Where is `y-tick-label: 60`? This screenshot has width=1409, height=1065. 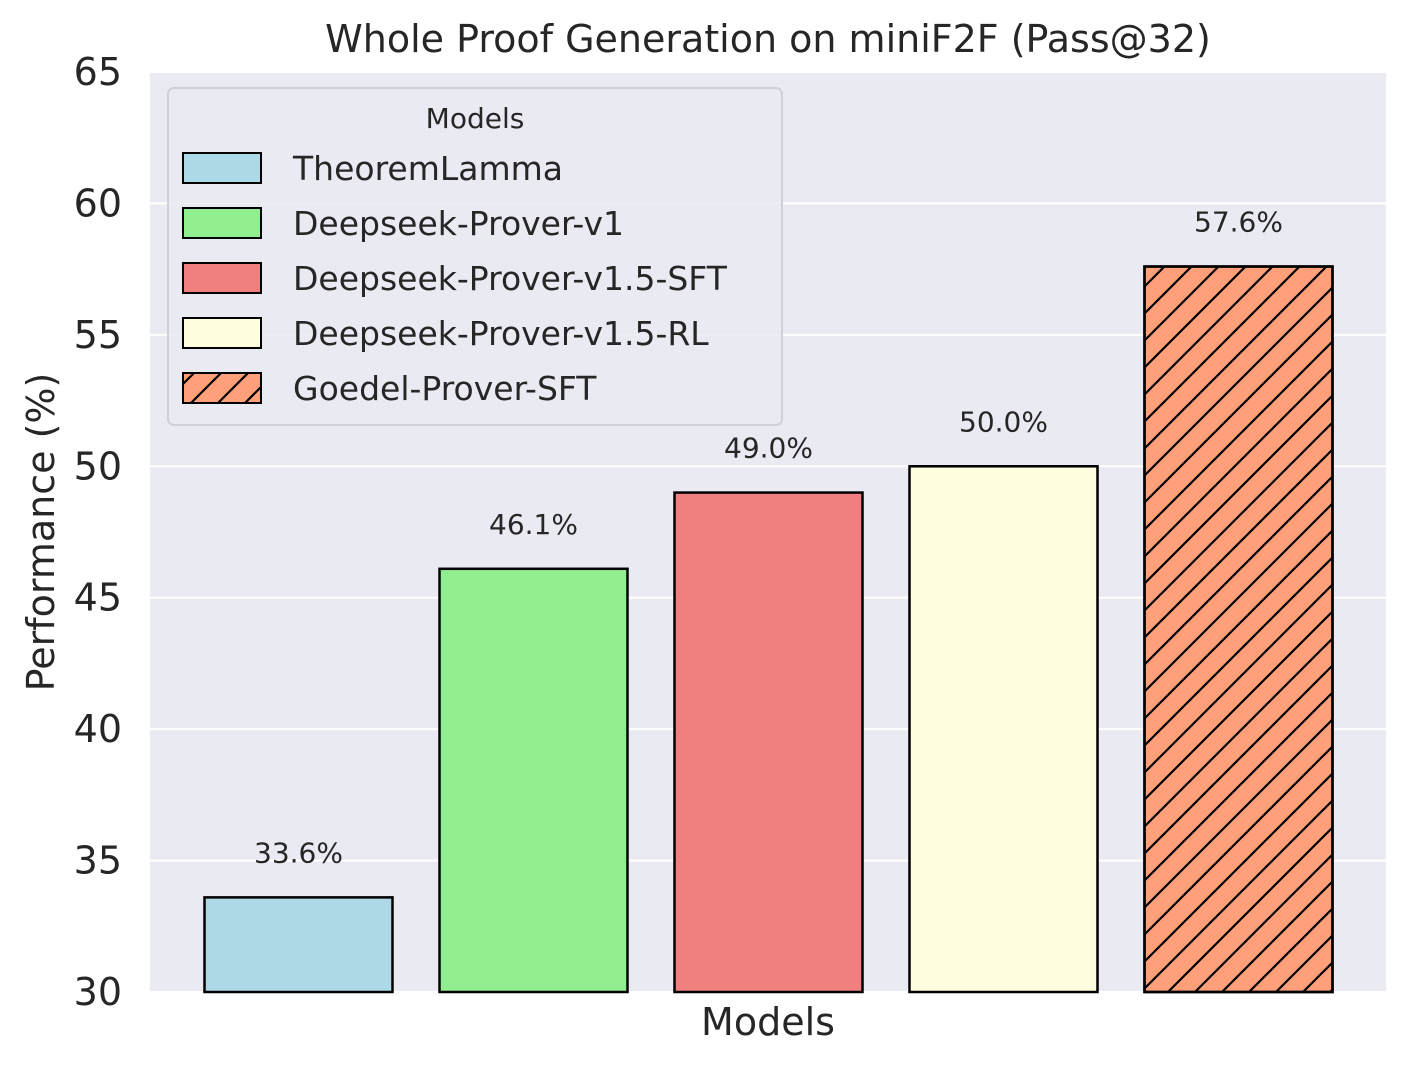
y-tick-label: 60 is located at coordinates (98, 203).